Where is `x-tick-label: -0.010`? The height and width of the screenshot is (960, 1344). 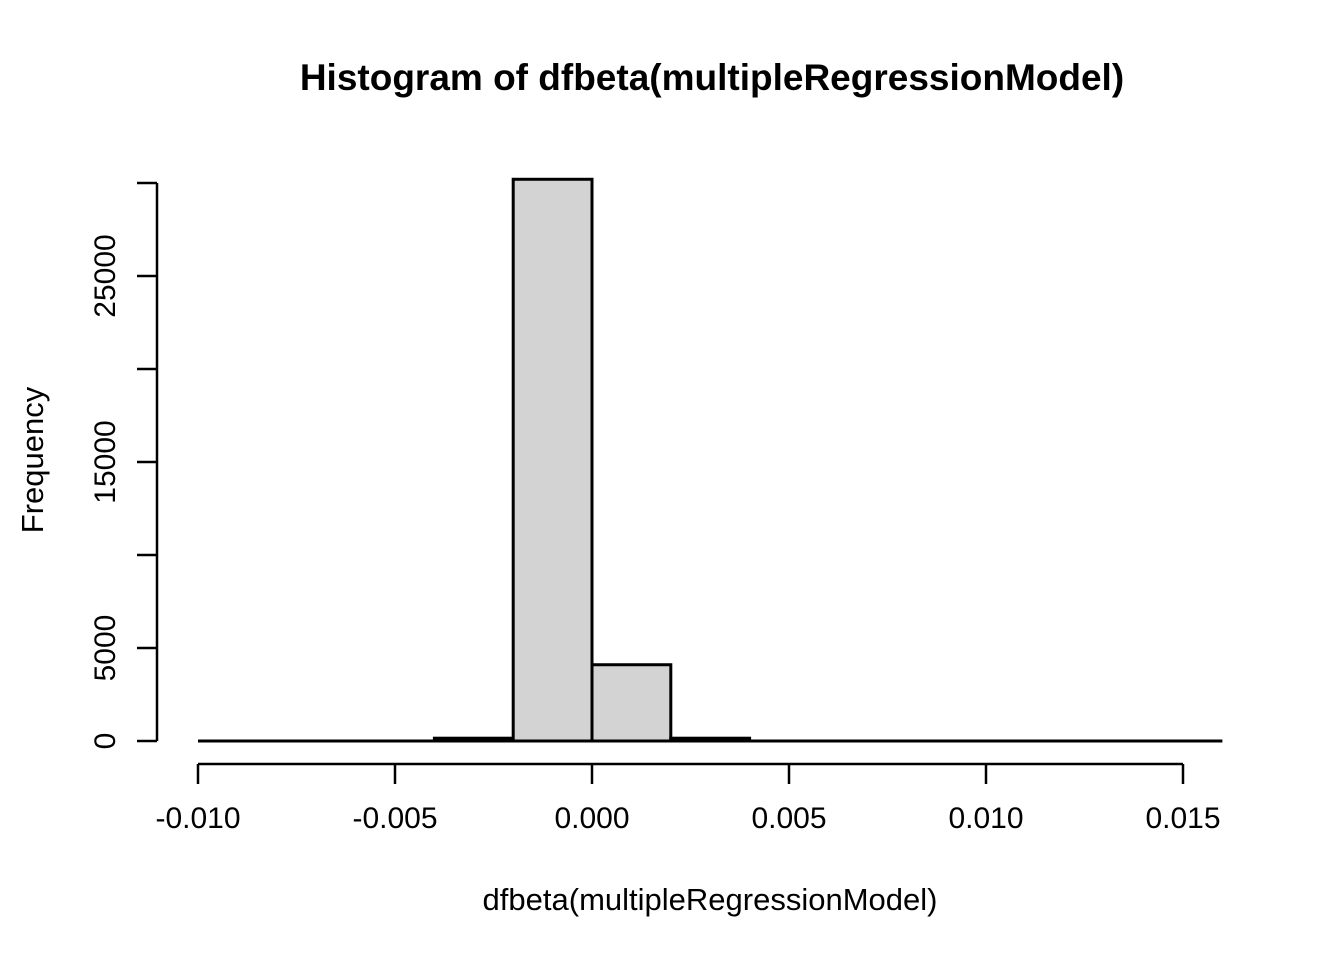
x-tick-label: -0.010 is located at coordinates (198, 818).